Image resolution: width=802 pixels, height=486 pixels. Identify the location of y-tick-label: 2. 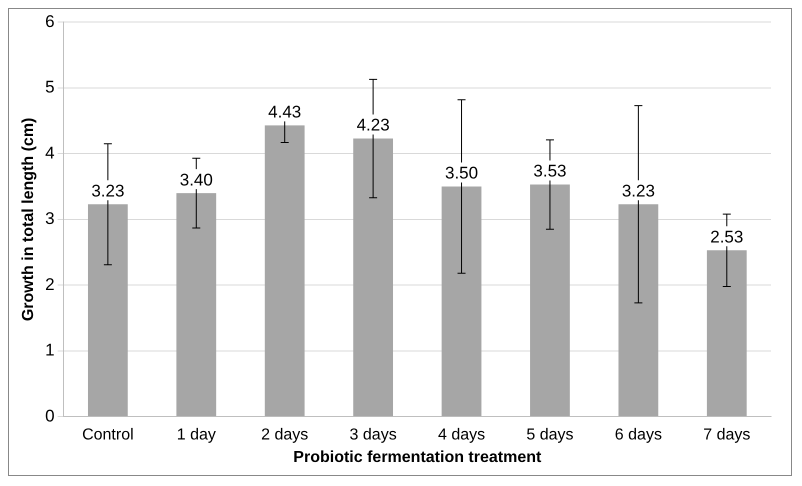
(50, 284).